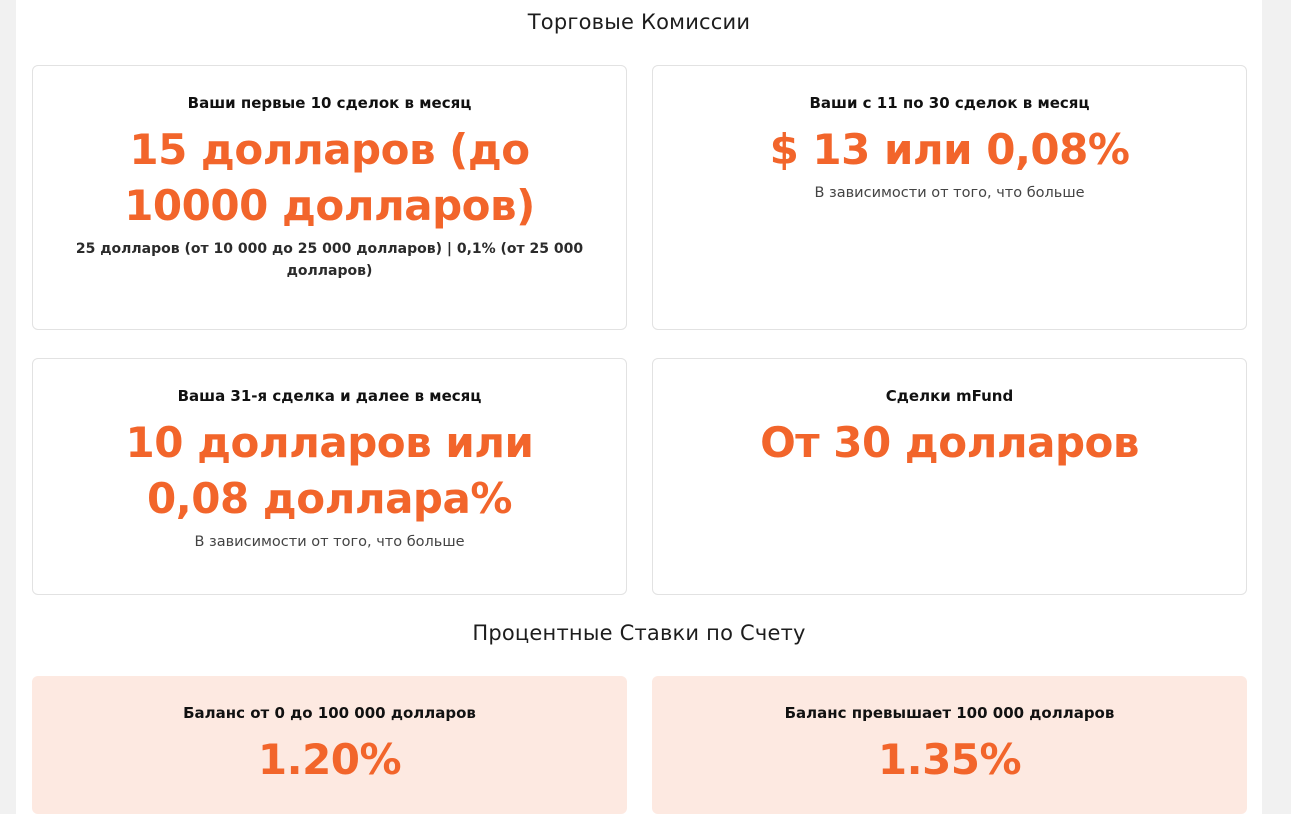 This screenshot has height=814, width=1291. What do you see at coordinates (949, 149) in the screenshot?
I see `fee-card-value: $ 13 или 0,08%` at bounding box center [949, 149].